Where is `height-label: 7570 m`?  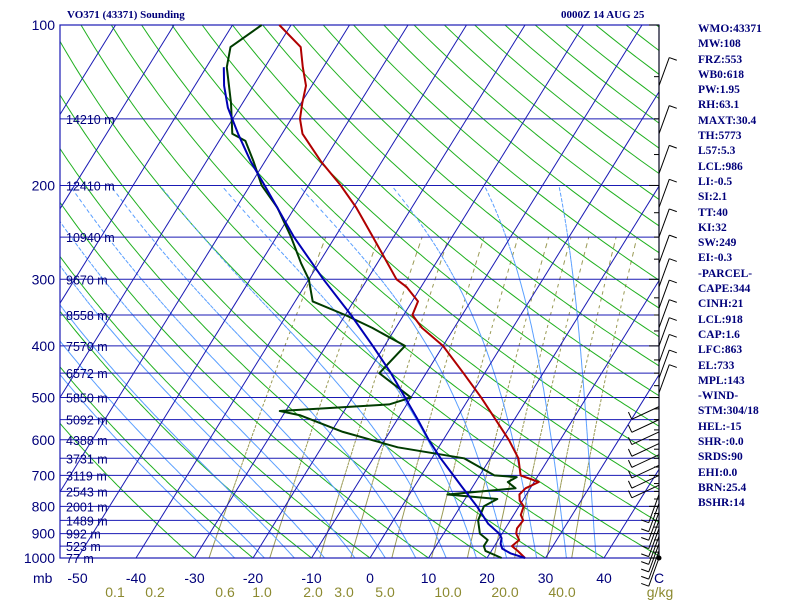
height-label: 7570 m is located at coordinates (87, 347).